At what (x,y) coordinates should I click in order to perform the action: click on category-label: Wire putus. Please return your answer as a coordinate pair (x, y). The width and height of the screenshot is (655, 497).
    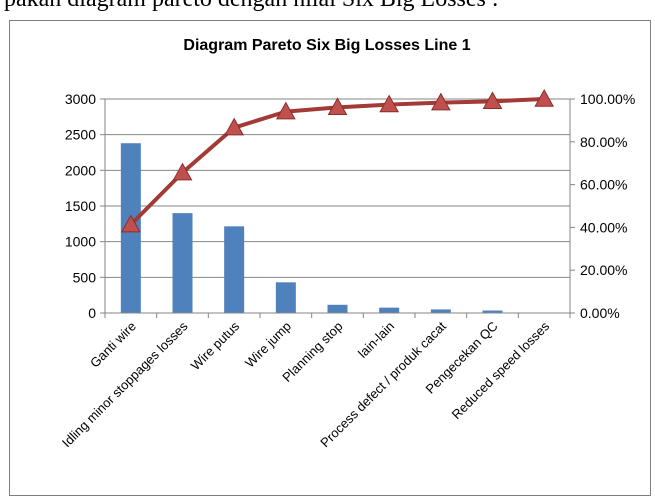
    Looking at the image, I should click on (215, 345).